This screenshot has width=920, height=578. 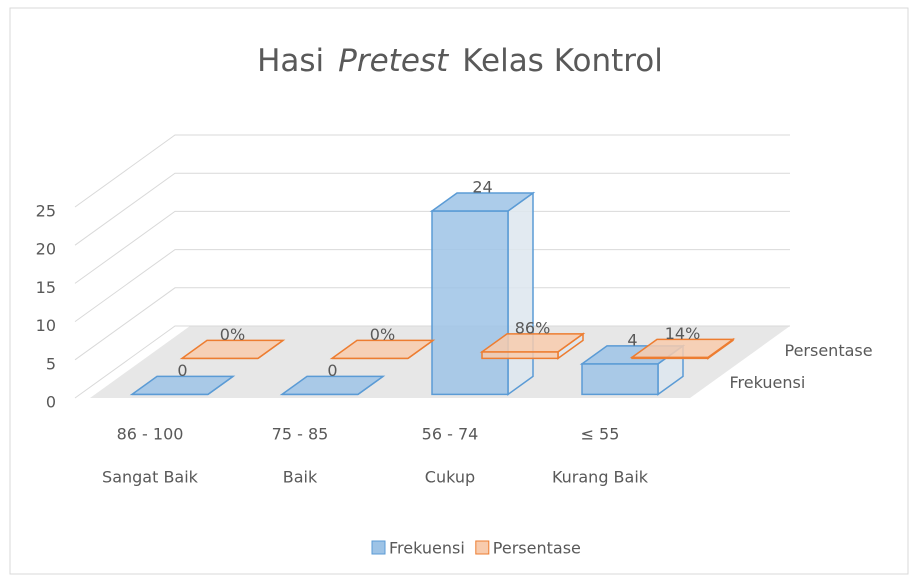 What do you see at coordinates (46, 287) in the screenshot?
I see `y-tick-label: 15` at bounding box center [46, 287].